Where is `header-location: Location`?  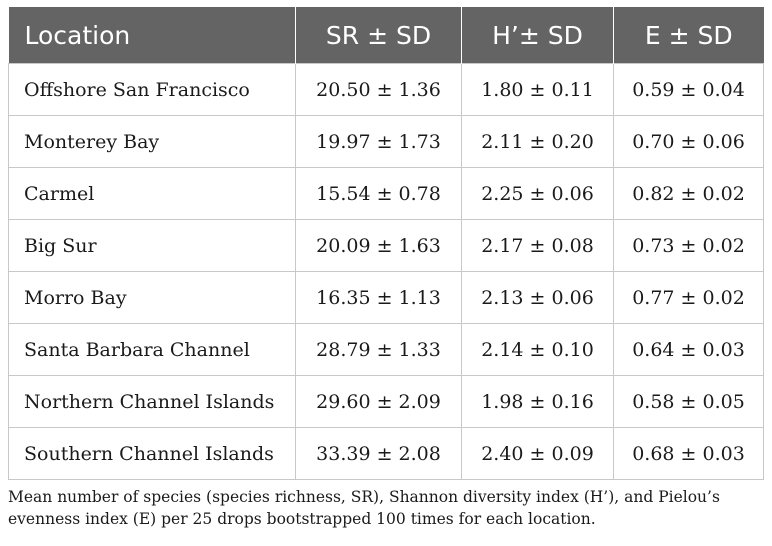 header-location: Location is located at coordinates (152, 35).